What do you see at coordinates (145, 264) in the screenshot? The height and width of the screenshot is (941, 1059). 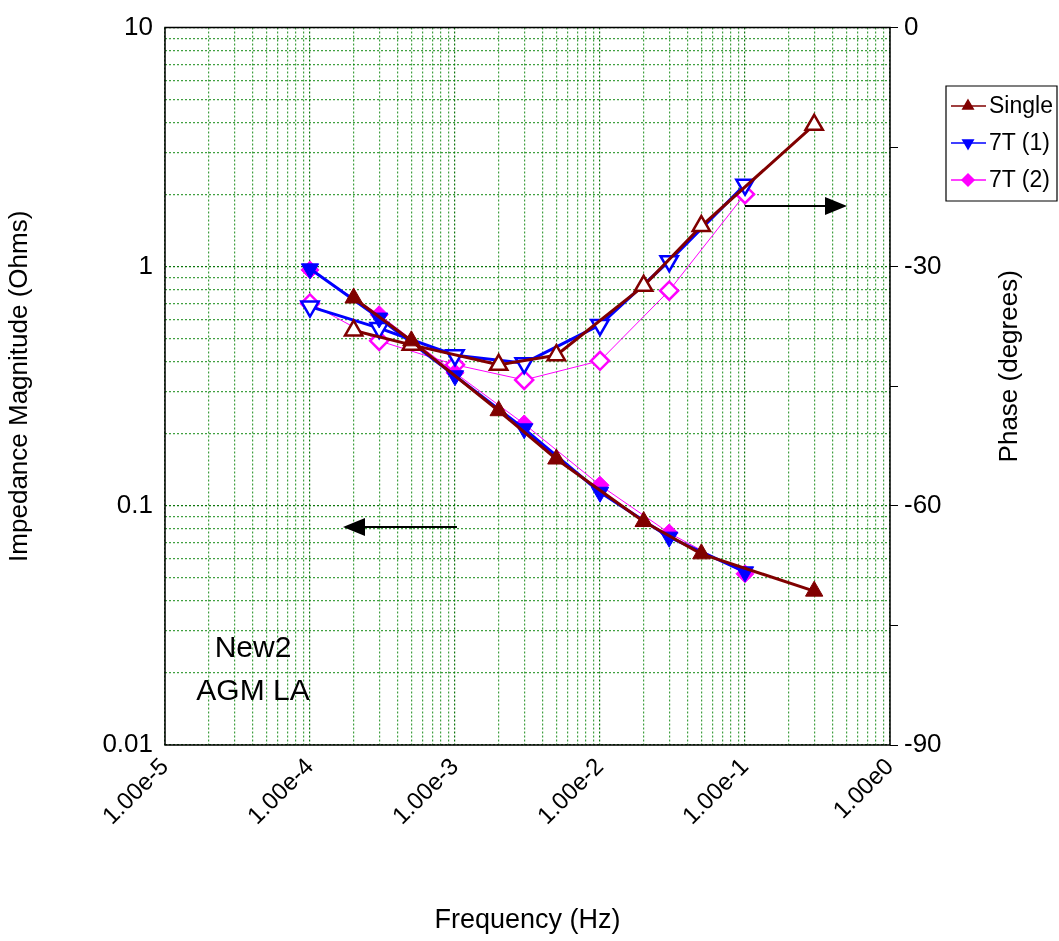 I see `y-tick-label: 1` at bounding box center [145, 264].